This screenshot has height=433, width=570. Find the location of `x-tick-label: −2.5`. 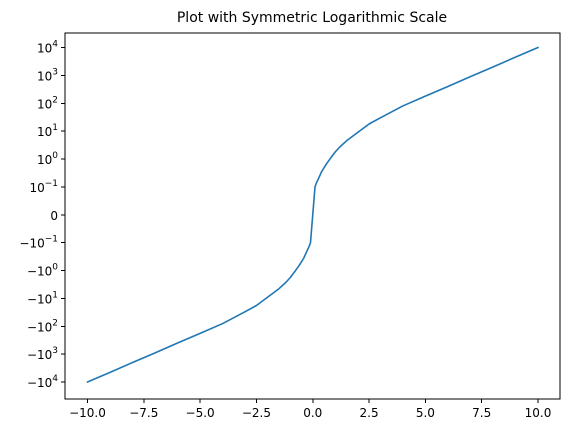

x-tick-label: −2.5 is located at coordinates (256, 413).